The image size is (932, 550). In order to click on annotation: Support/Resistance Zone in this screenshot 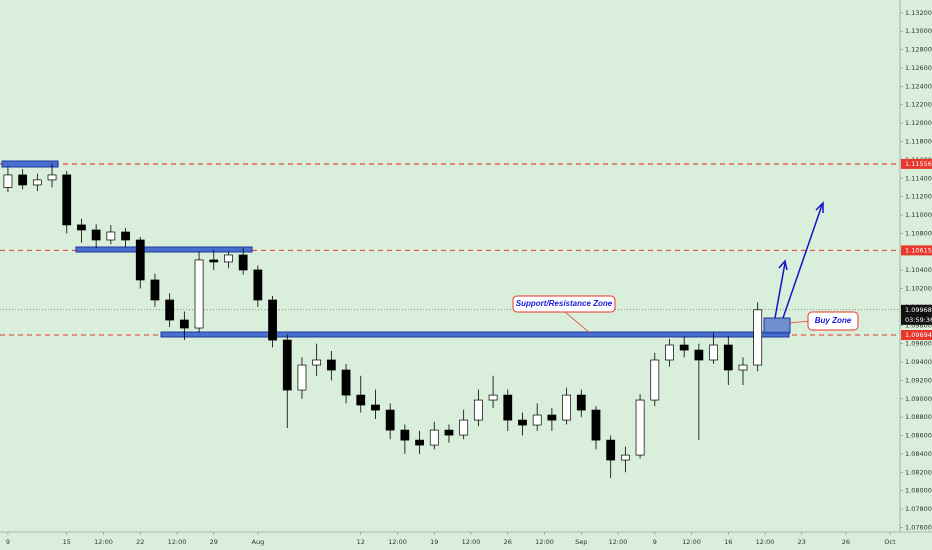, I will do `click(564, 303)`.